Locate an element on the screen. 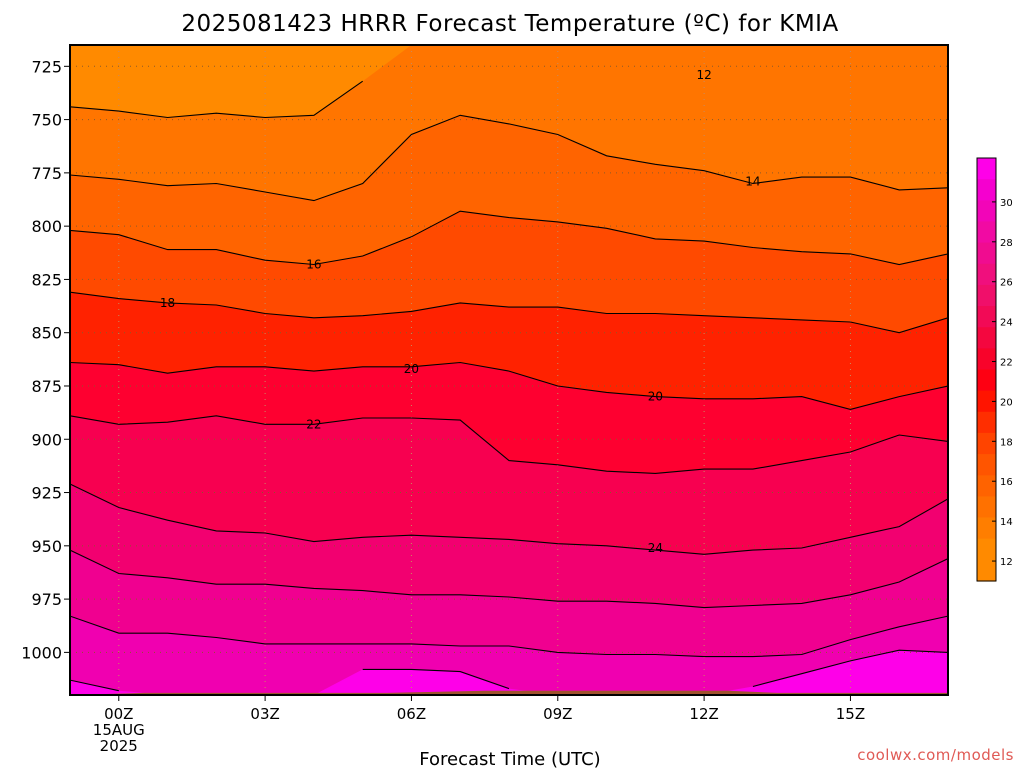 This screenshot has width=1024, height=768. contour-label-14: 14 is located at coordinates (752, 181).